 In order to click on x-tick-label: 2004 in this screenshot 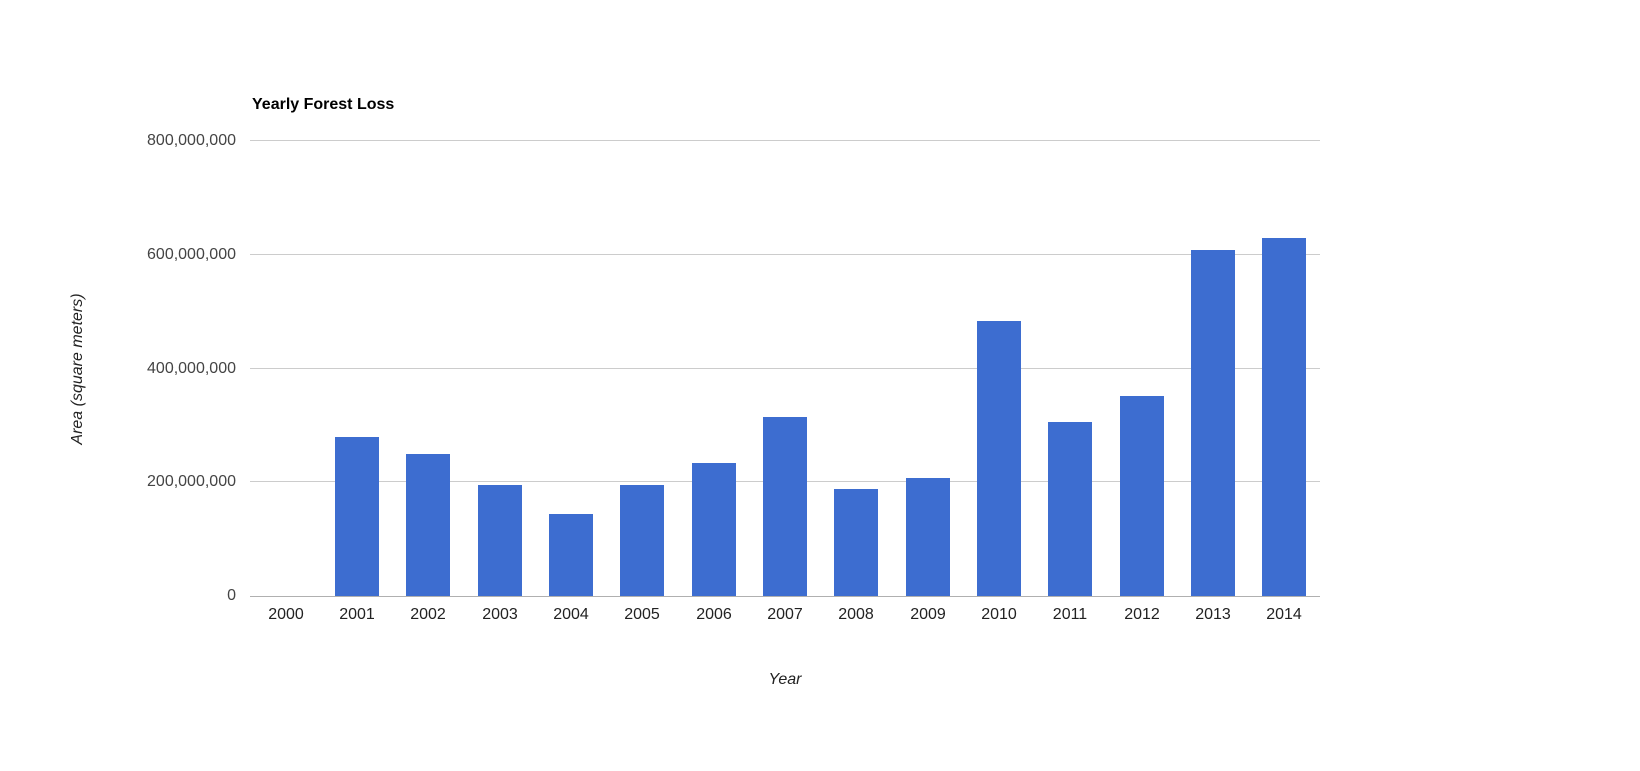, I will do `click(571, 614)`.